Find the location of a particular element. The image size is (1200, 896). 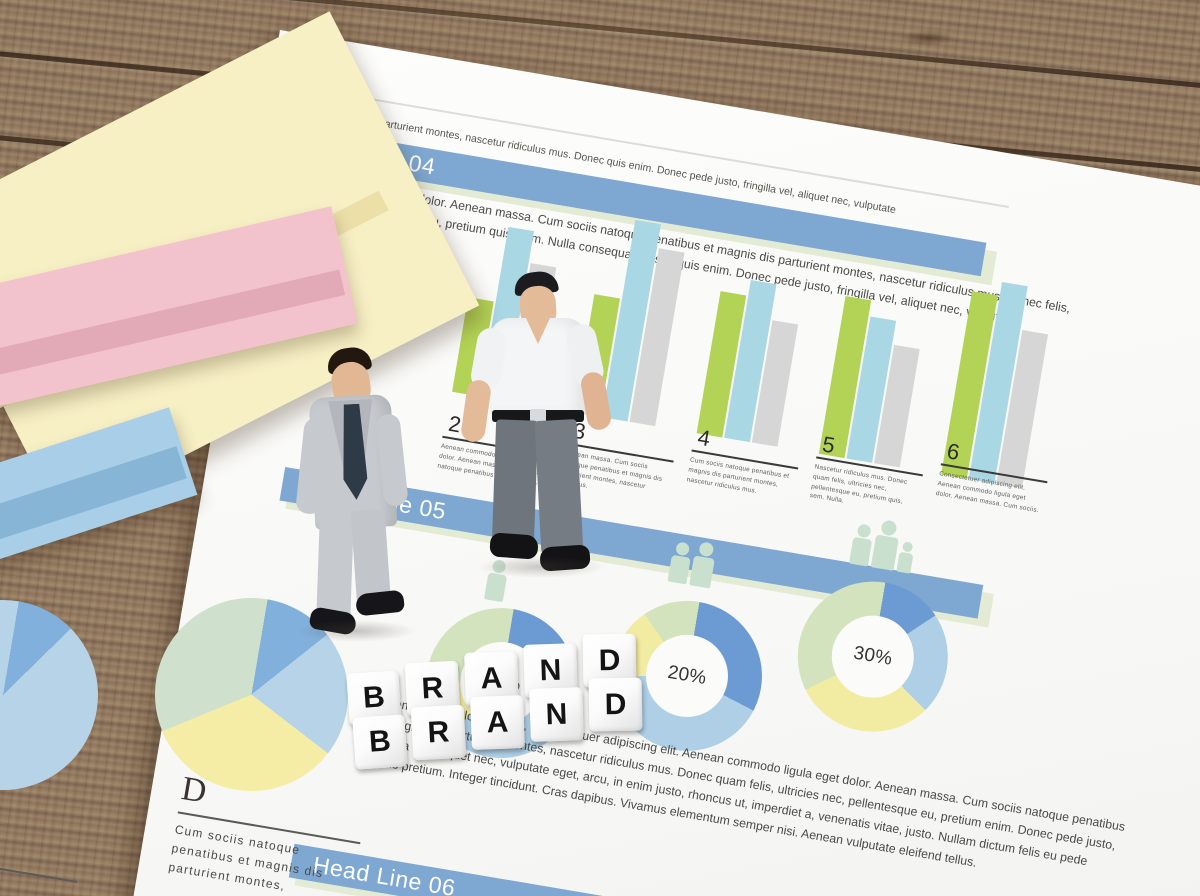

figure-forearm-left is located at coordinates (476, 411).